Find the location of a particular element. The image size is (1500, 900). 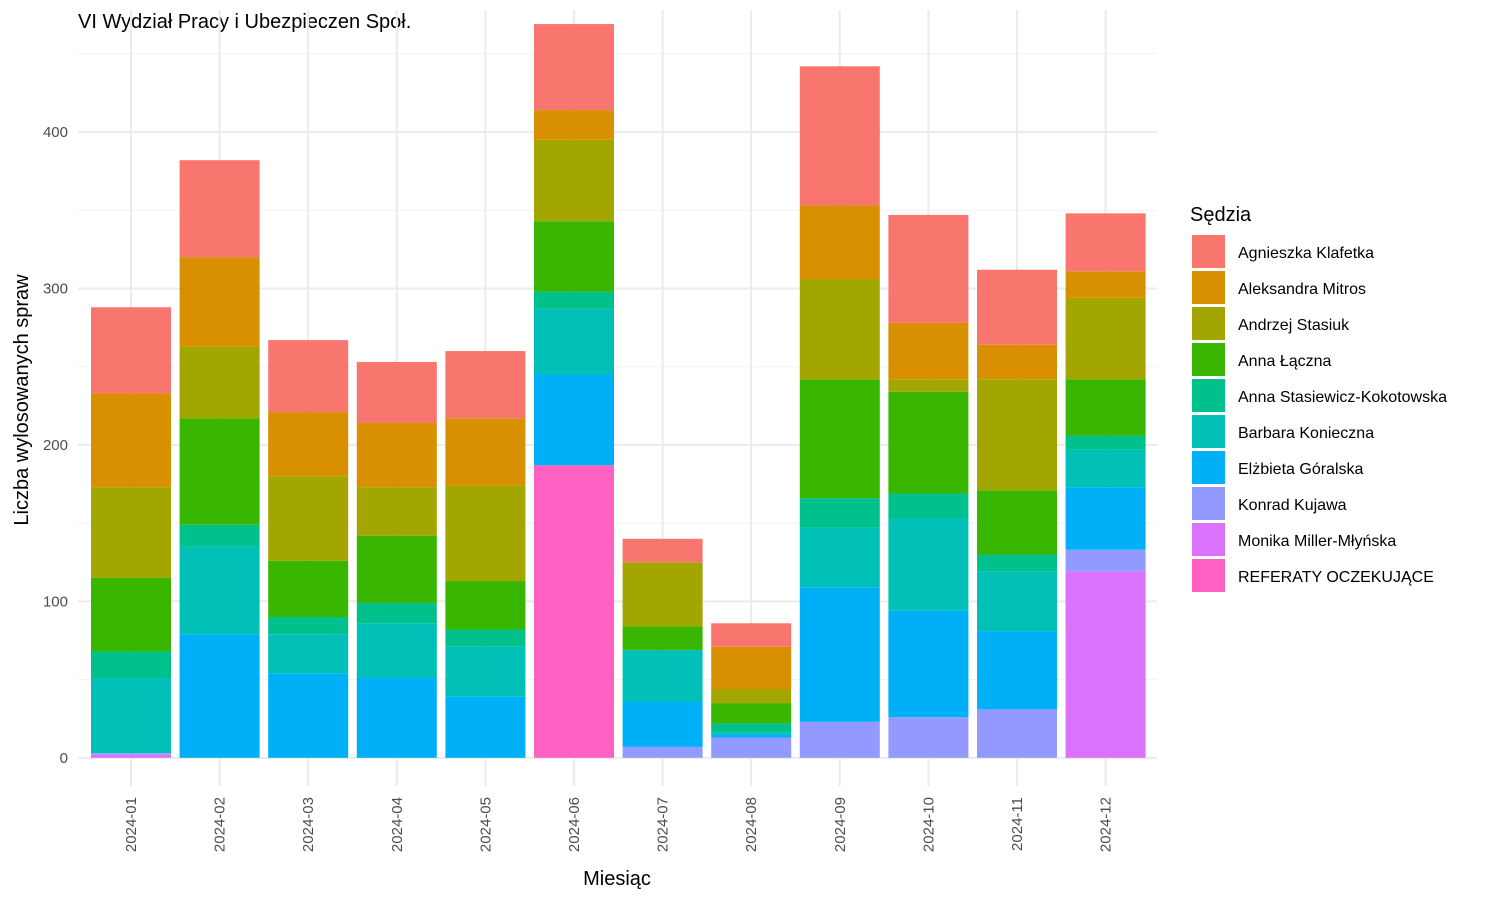

x-tick-label: 2024-01 is located at coordinates (131, 824).